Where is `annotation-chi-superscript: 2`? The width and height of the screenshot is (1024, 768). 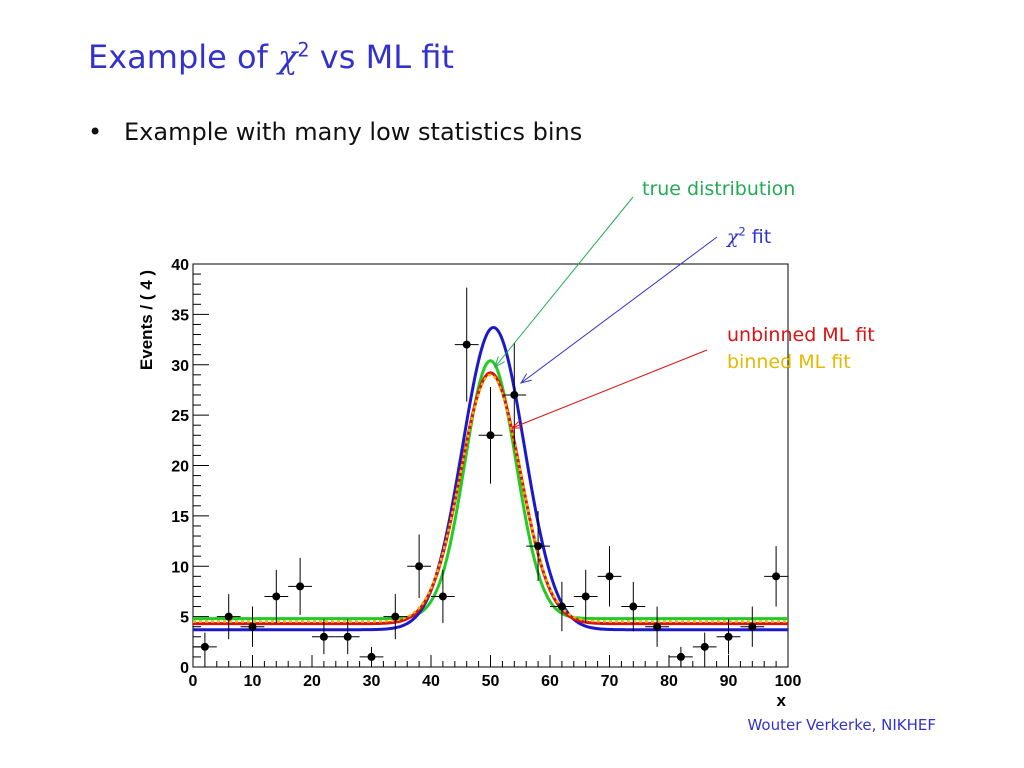
annotation-chi-superscript: 2 is located at coordinates (742, 231).